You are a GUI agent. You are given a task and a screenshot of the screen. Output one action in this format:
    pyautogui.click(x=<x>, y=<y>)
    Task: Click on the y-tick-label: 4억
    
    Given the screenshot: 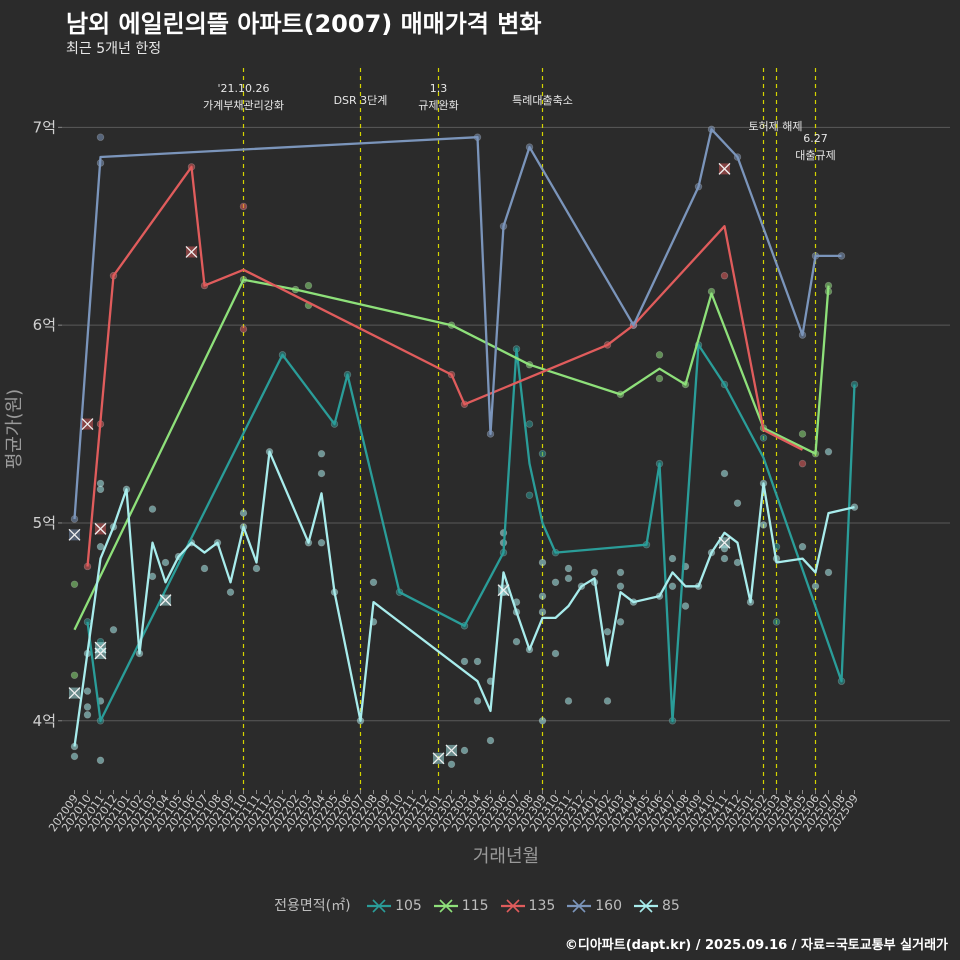 What is the action you would take?
    pyautogui.click(x=44, y=721)
    